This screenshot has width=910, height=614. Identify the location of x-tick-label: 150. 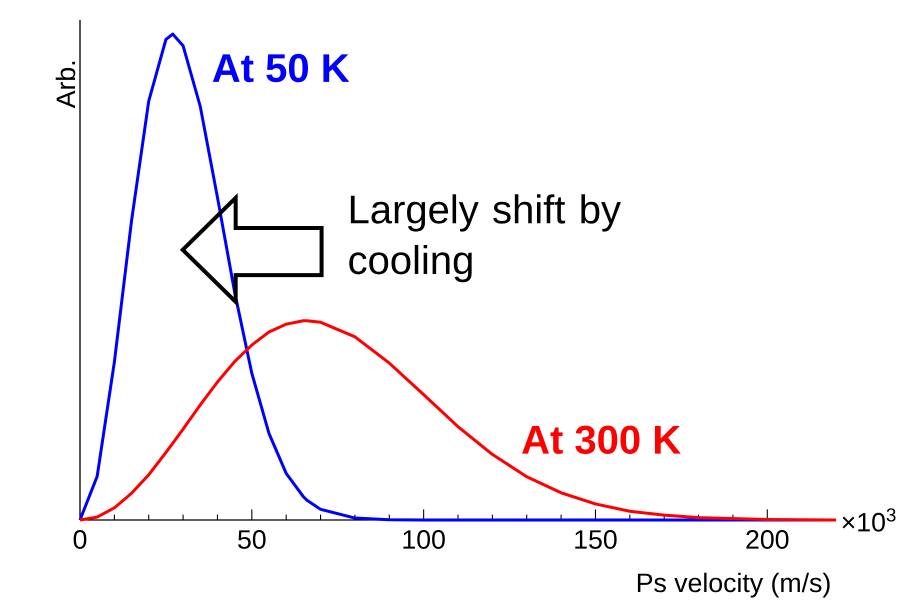
(596, 539).